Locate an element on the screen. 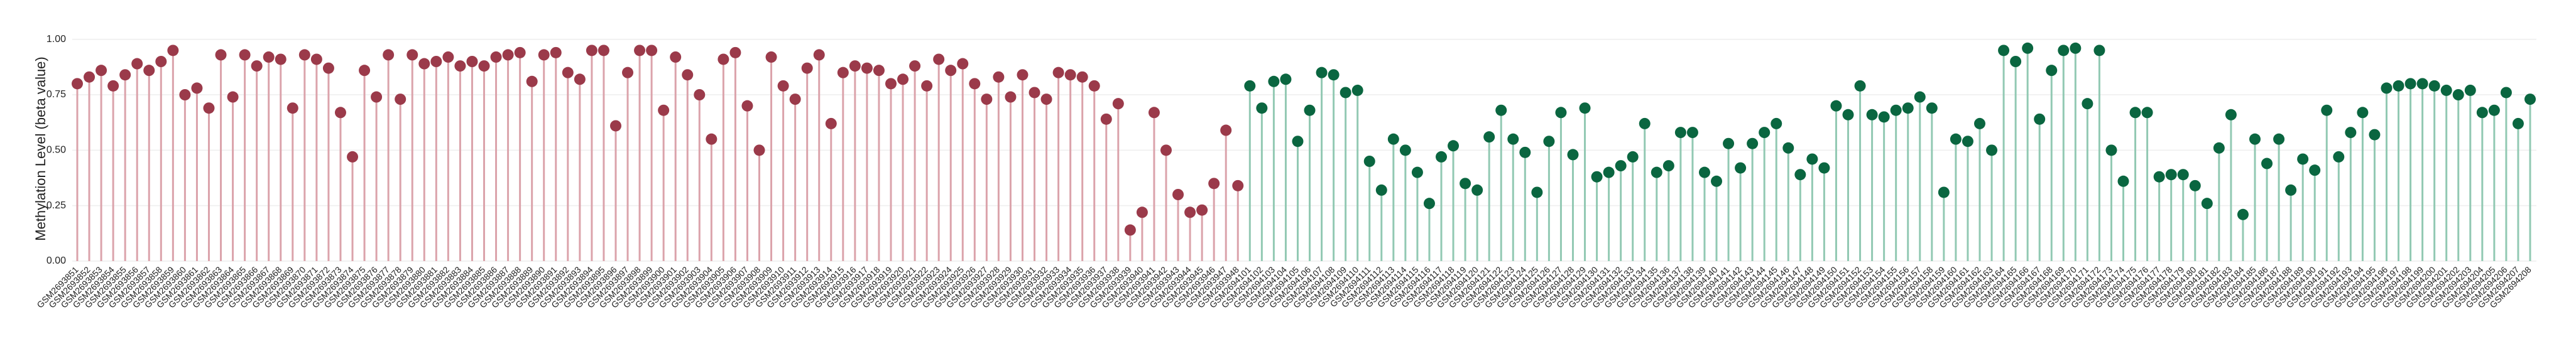  y-axis-label: Methylation Level (beta value) is located at coordinates (40, 148).